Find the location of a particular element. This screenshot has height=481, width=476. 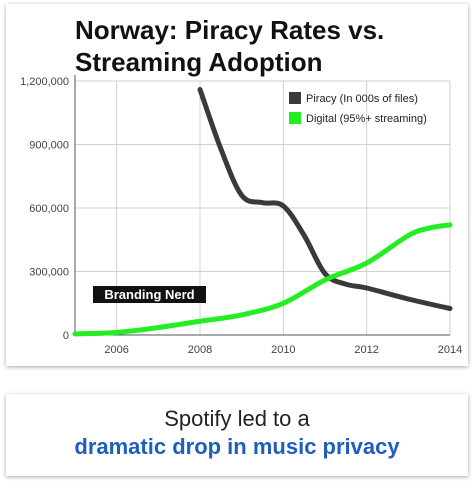

x-tick-label: 2010 is located at coordinates (283, 350).